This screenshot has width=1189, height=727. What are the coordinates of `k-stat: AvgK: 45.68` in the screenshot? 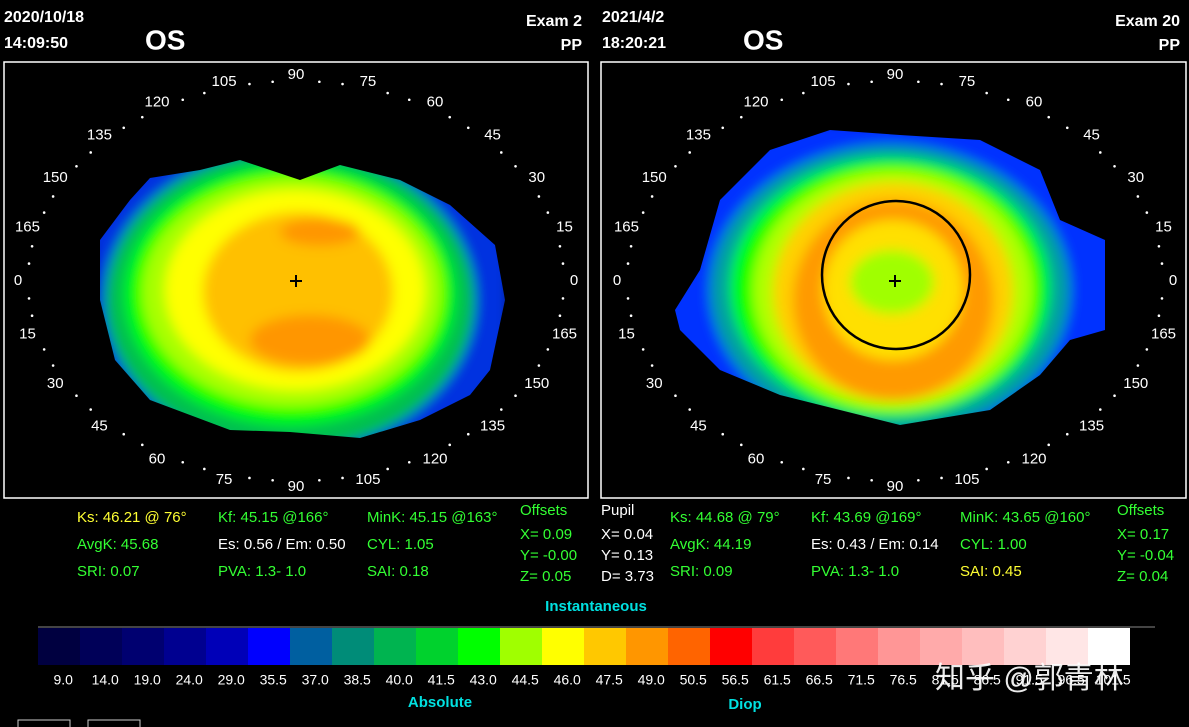 It's located at (117, 544).